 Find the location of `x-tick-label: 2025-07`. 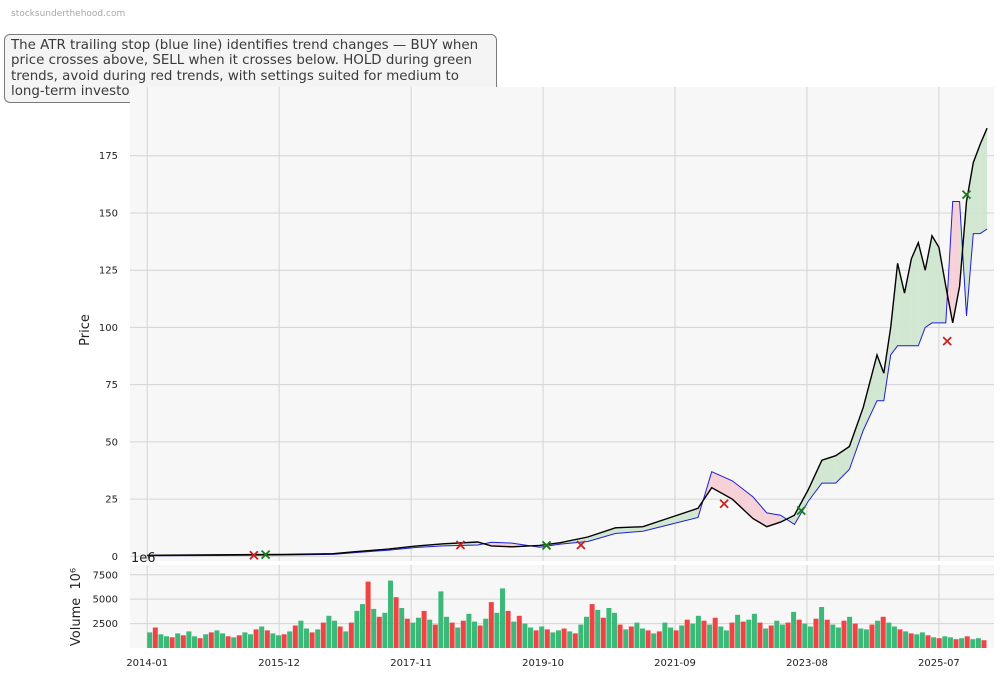

x-tick-label: 2025-07 is located at coordinates (939, 663).